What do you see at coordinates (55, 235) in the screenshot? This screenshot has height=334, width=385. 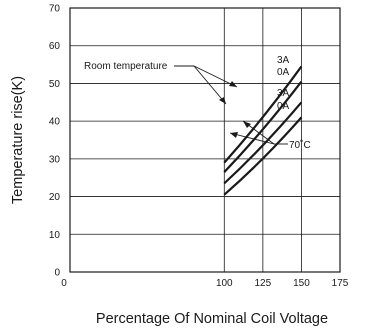 I see `y-tick-label: 10` at bounding box center [55, 235].